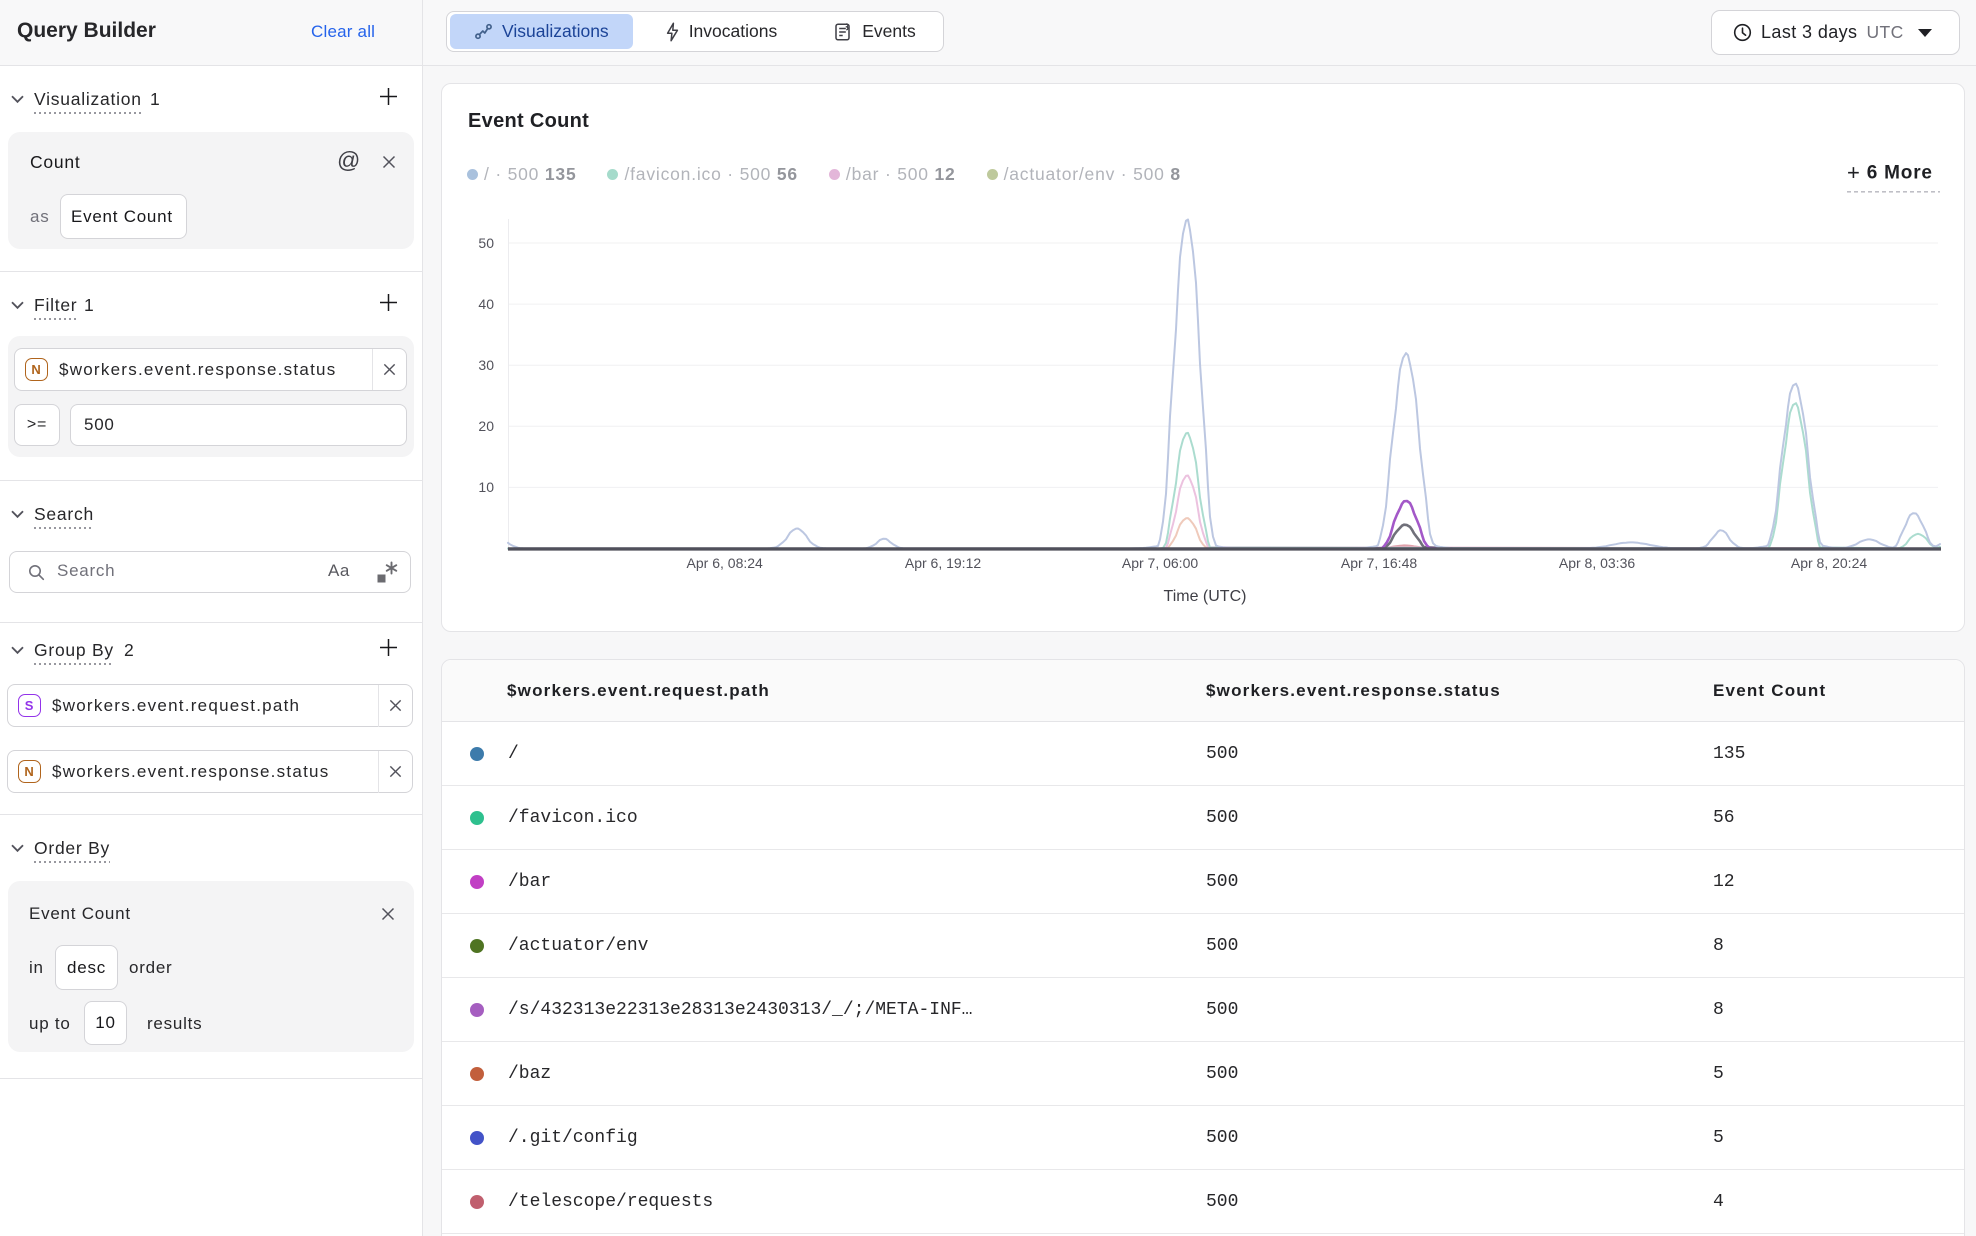 The height and width of the screenshot is (1236, 1976). I want to click on svg-text: 50, so click(486, 243).